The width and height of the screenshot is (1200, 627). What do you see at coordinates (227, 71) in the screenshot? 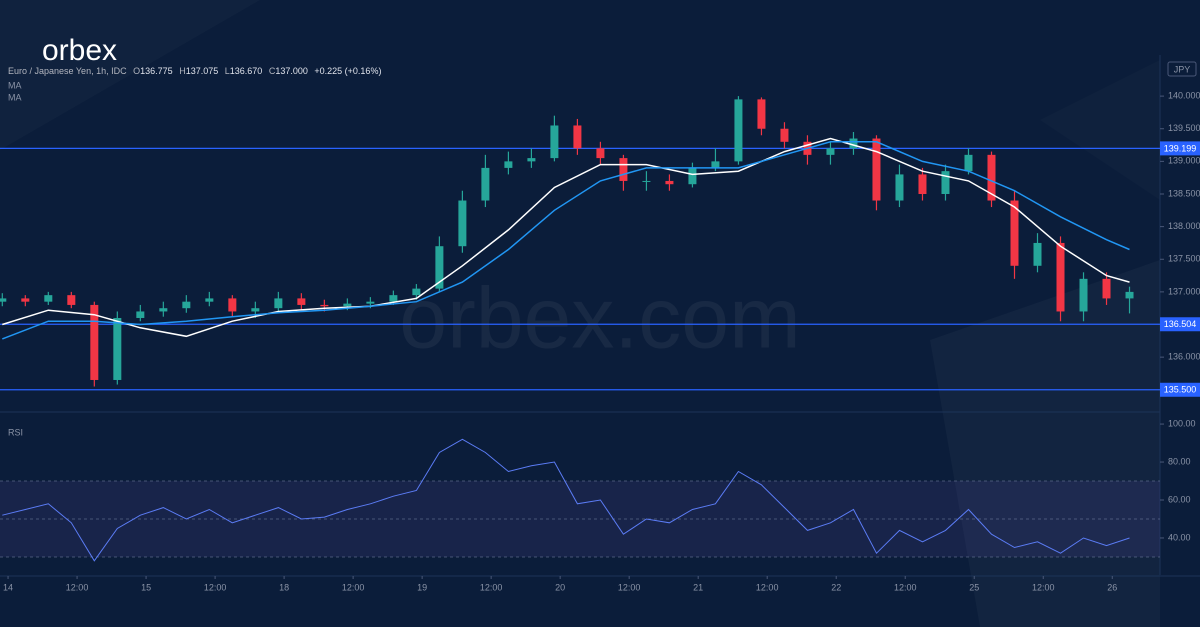
I see `label: L` at bounding box center [227, 71].